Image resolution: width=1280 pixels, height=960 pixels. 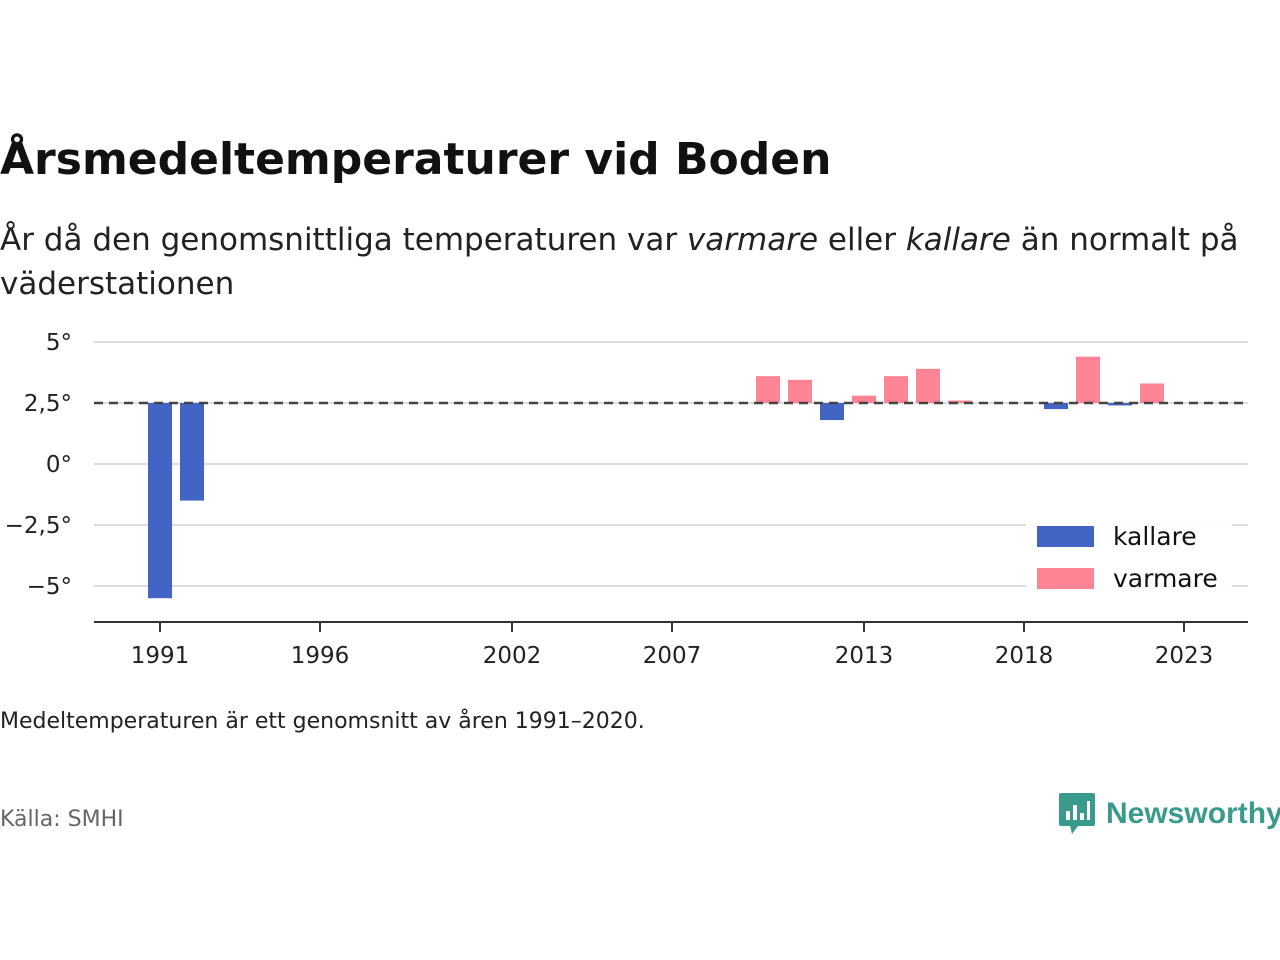 What do you see at coordinates (862, 240) in the screenshot?
I see `subtitle-text-middle: eller` at bounding box center [862, 240].